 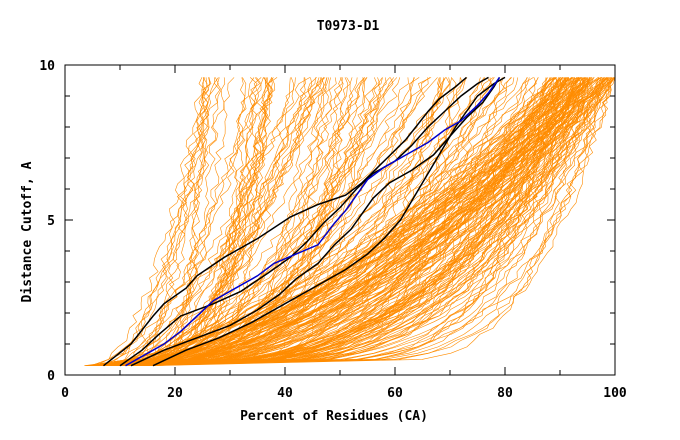 I want to click on x-tick-label: 20, so click(x=175, y=393).